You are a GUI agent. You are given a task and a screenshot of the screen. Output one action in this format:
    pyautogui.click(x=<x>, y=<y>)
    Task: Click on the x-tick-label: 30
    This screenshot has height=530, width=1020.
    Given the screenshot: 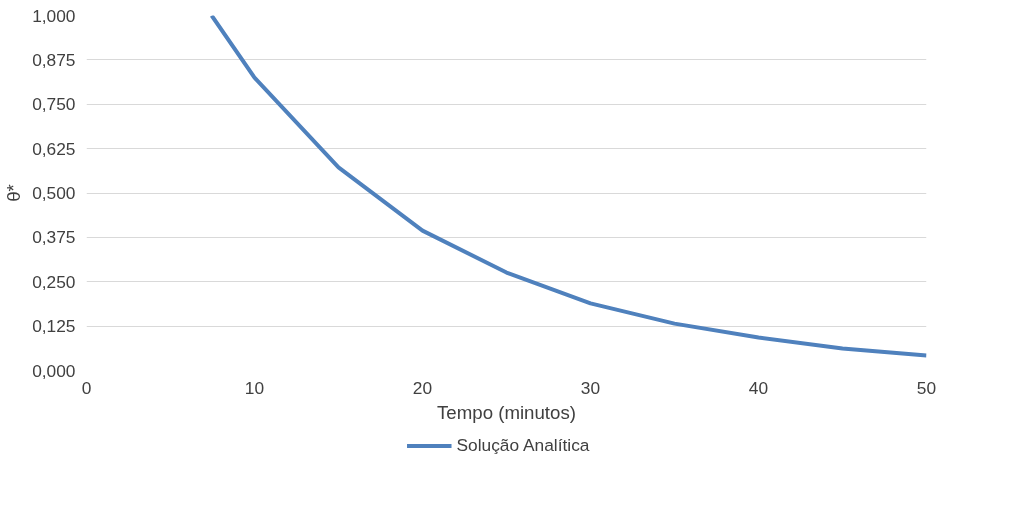 What is the action you would take?
    pyautogui.click(x=590, y=387)
    